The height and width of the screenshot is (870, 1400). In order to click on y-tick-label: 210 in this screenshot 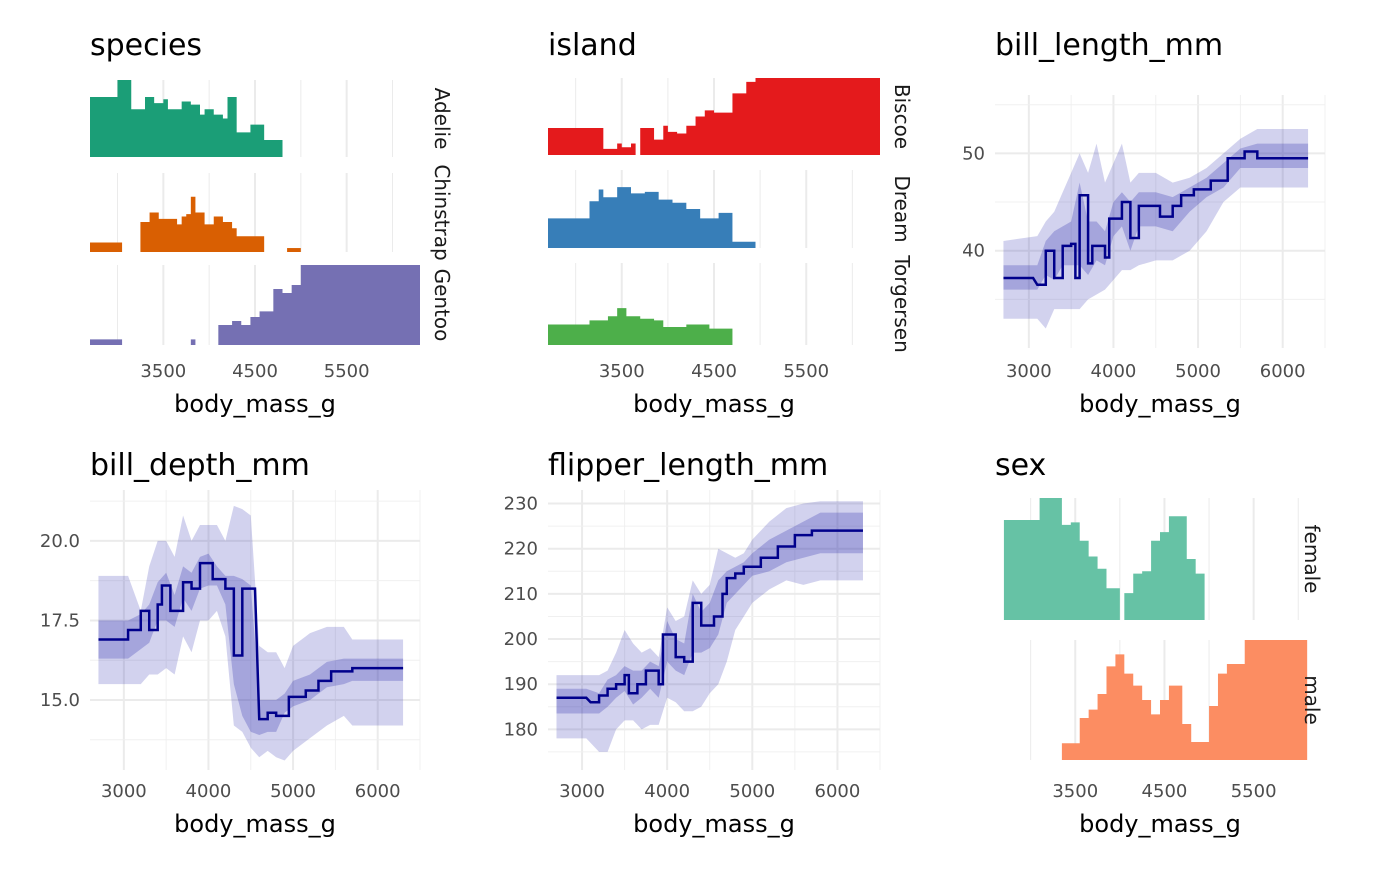, I will do `click(521, 594)`.